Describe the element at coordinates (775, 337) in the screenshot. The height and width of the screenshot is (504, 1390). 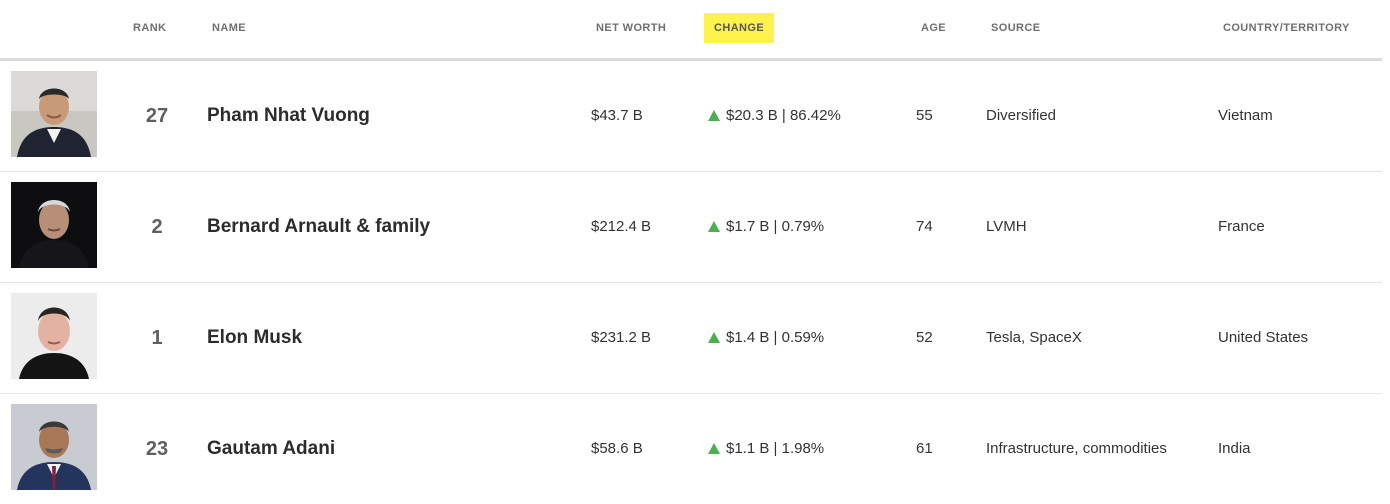
I see `change-text: $1.4 B | 0.59%` at that location.